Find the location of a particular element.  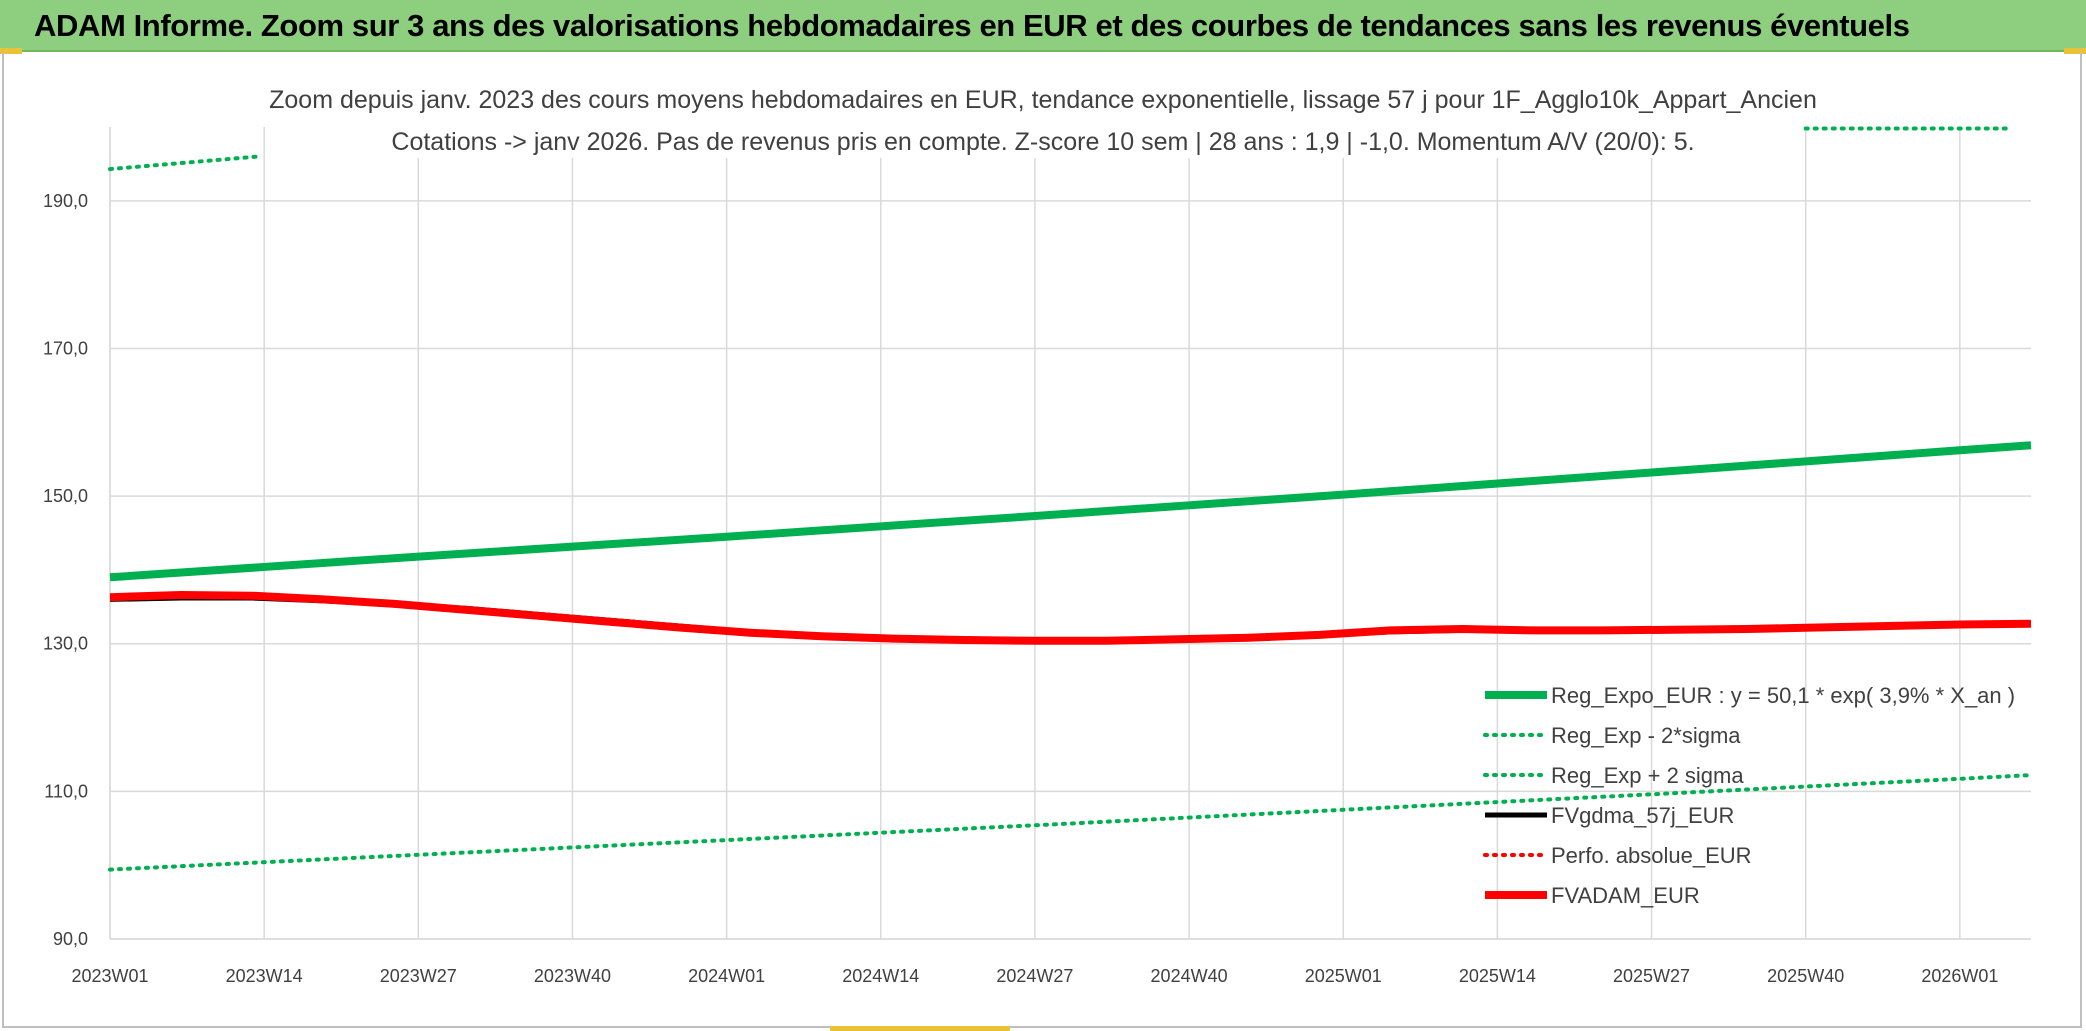

x-tick-label: 2024W01 is located at coordinates (726, 976).